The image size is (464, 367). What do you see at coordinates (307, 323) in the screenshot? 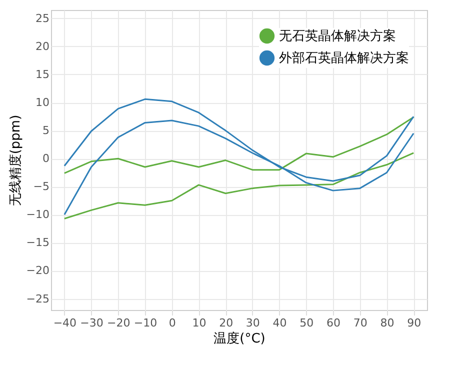
I see `x-tick-label: 50` at bounding box center [307, 323].